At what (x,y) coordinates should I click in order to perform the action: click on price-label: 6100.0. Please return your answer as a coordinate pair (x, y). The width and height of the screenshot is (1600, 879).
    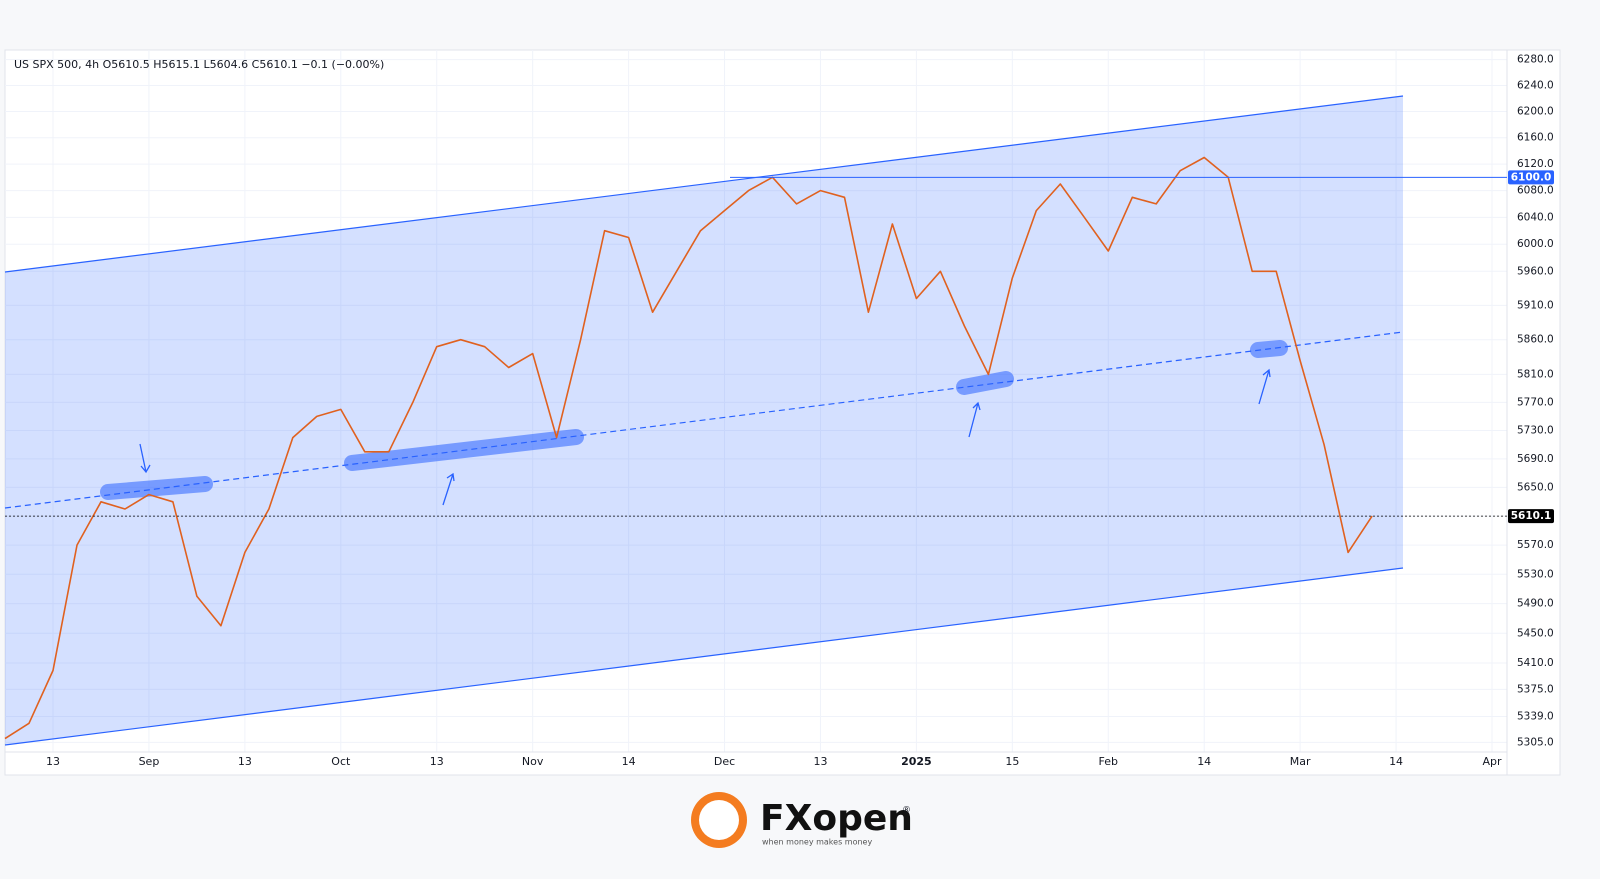
    Looking at the image, I should click on (1531, 177).